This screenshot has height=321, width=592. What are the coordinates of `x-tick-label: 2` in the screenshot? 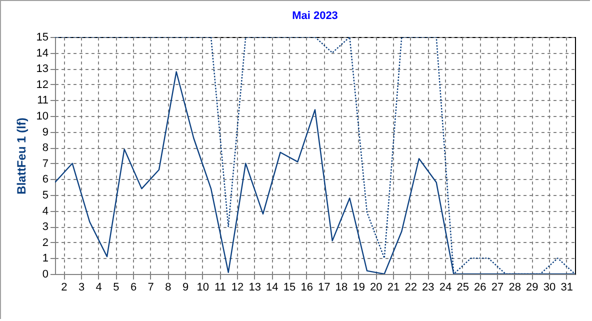 It's located at (64, 288).